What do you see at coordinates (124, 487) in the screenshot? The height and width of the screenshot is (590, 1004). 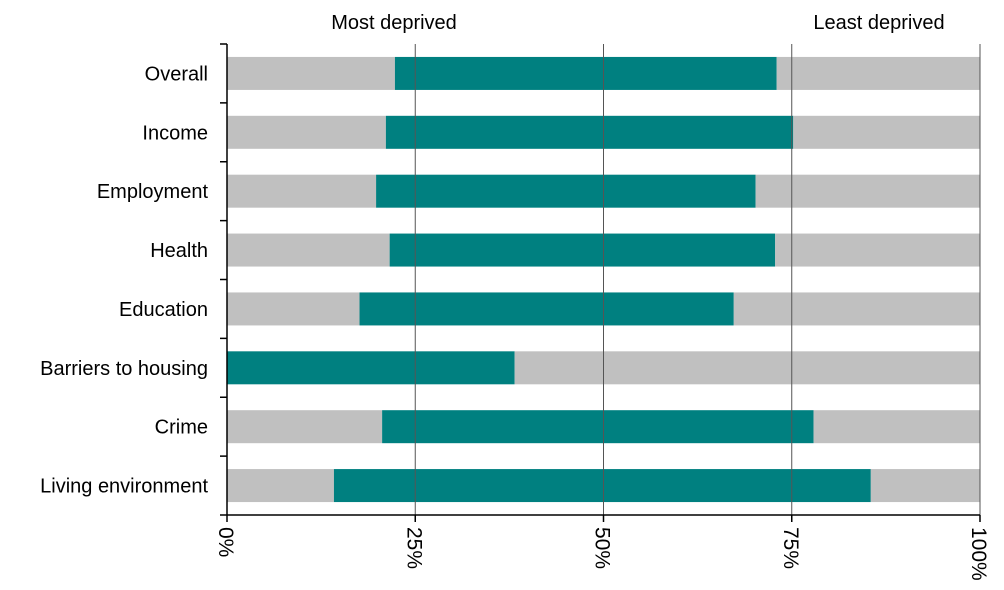 I see `category-label: Living environment` at bounding box center [124, 487].